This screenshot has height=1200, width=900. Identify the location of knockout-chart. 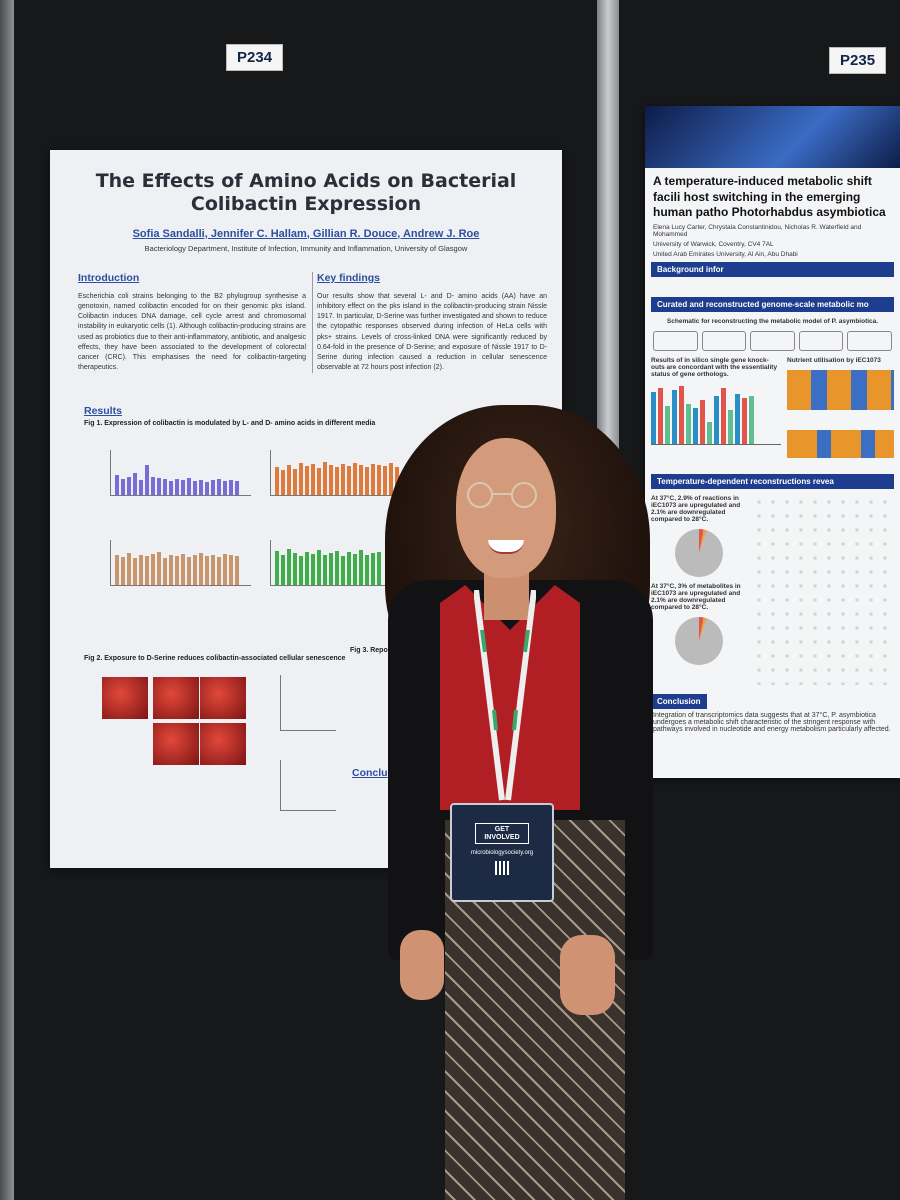
(716, 414).